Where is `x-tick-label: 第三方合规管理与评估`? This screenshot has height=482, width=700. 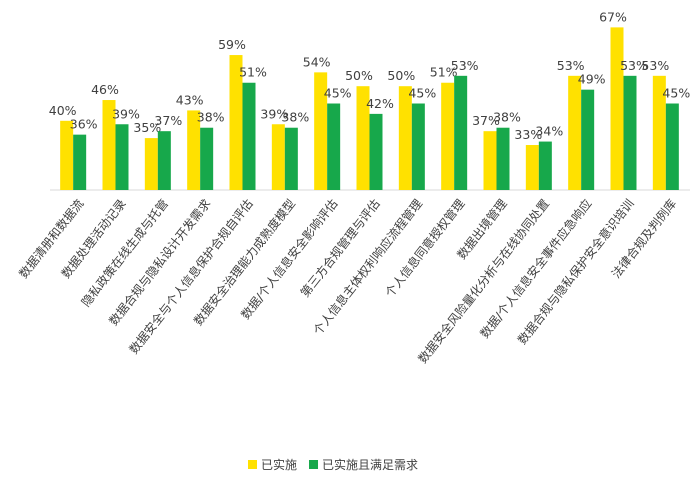 x-tick-label: 第三方合规管理与评估 is located at coordinates (340, 248).